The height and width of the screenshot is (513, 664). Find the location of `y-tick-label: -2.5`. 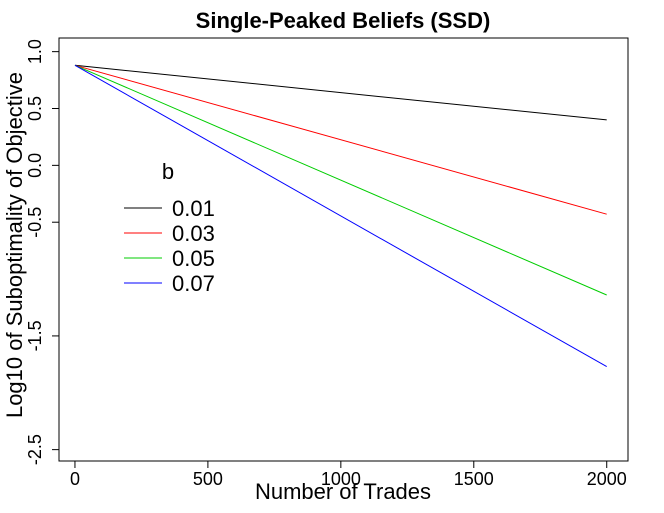

y-tick-label: -2.5 is located at coordinates (35, 449).